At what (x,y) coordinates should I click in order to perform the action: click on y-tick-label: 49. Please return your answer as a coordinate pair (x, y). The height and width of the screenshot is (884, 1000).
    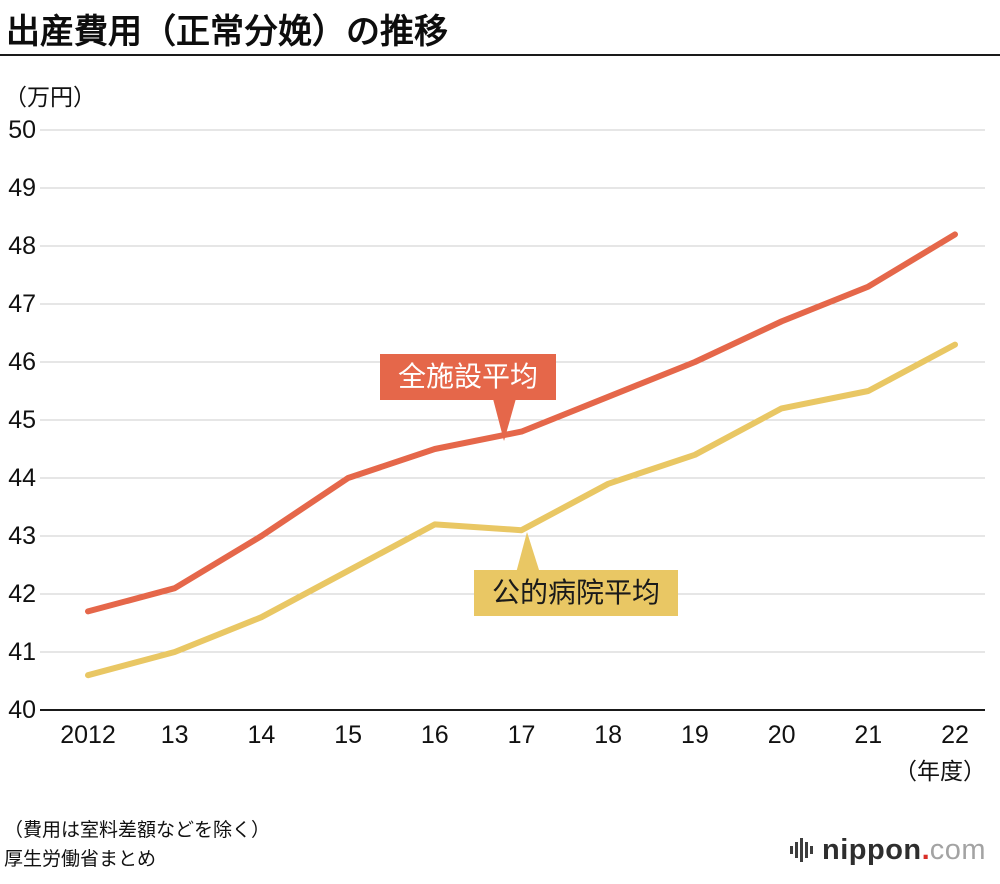
    Looking at the image, I should click on (22, 188).